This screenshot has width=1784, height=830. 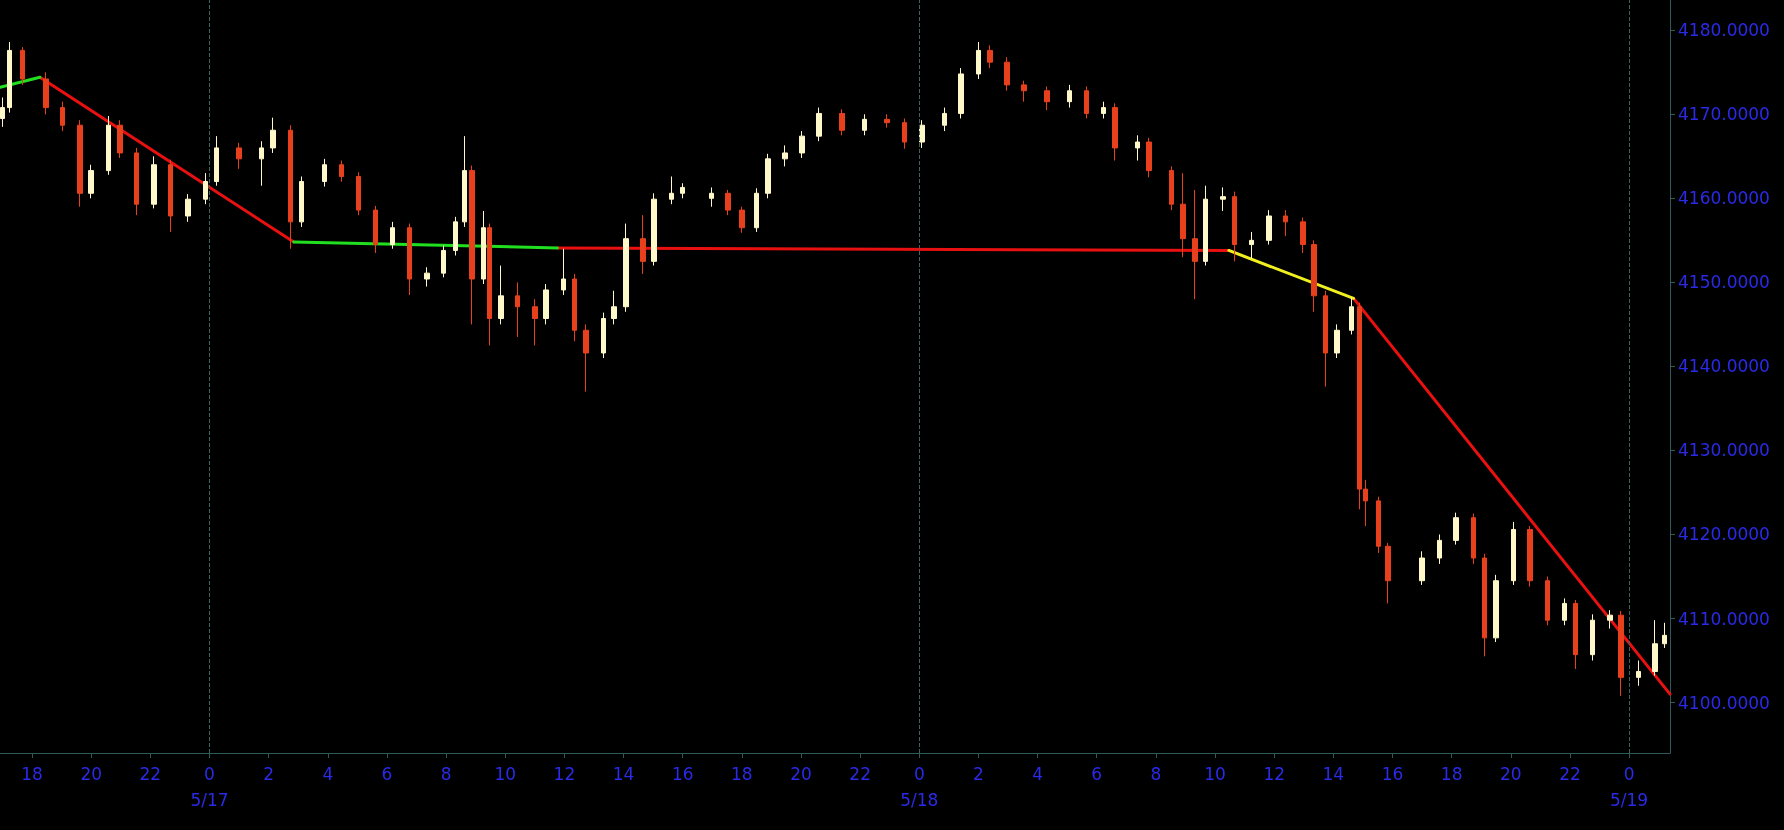 What do you see at coordinates (209, 787) in the screenshot?
I see `x-tick-label: 0 5/17` at bounding box center [209, 787].